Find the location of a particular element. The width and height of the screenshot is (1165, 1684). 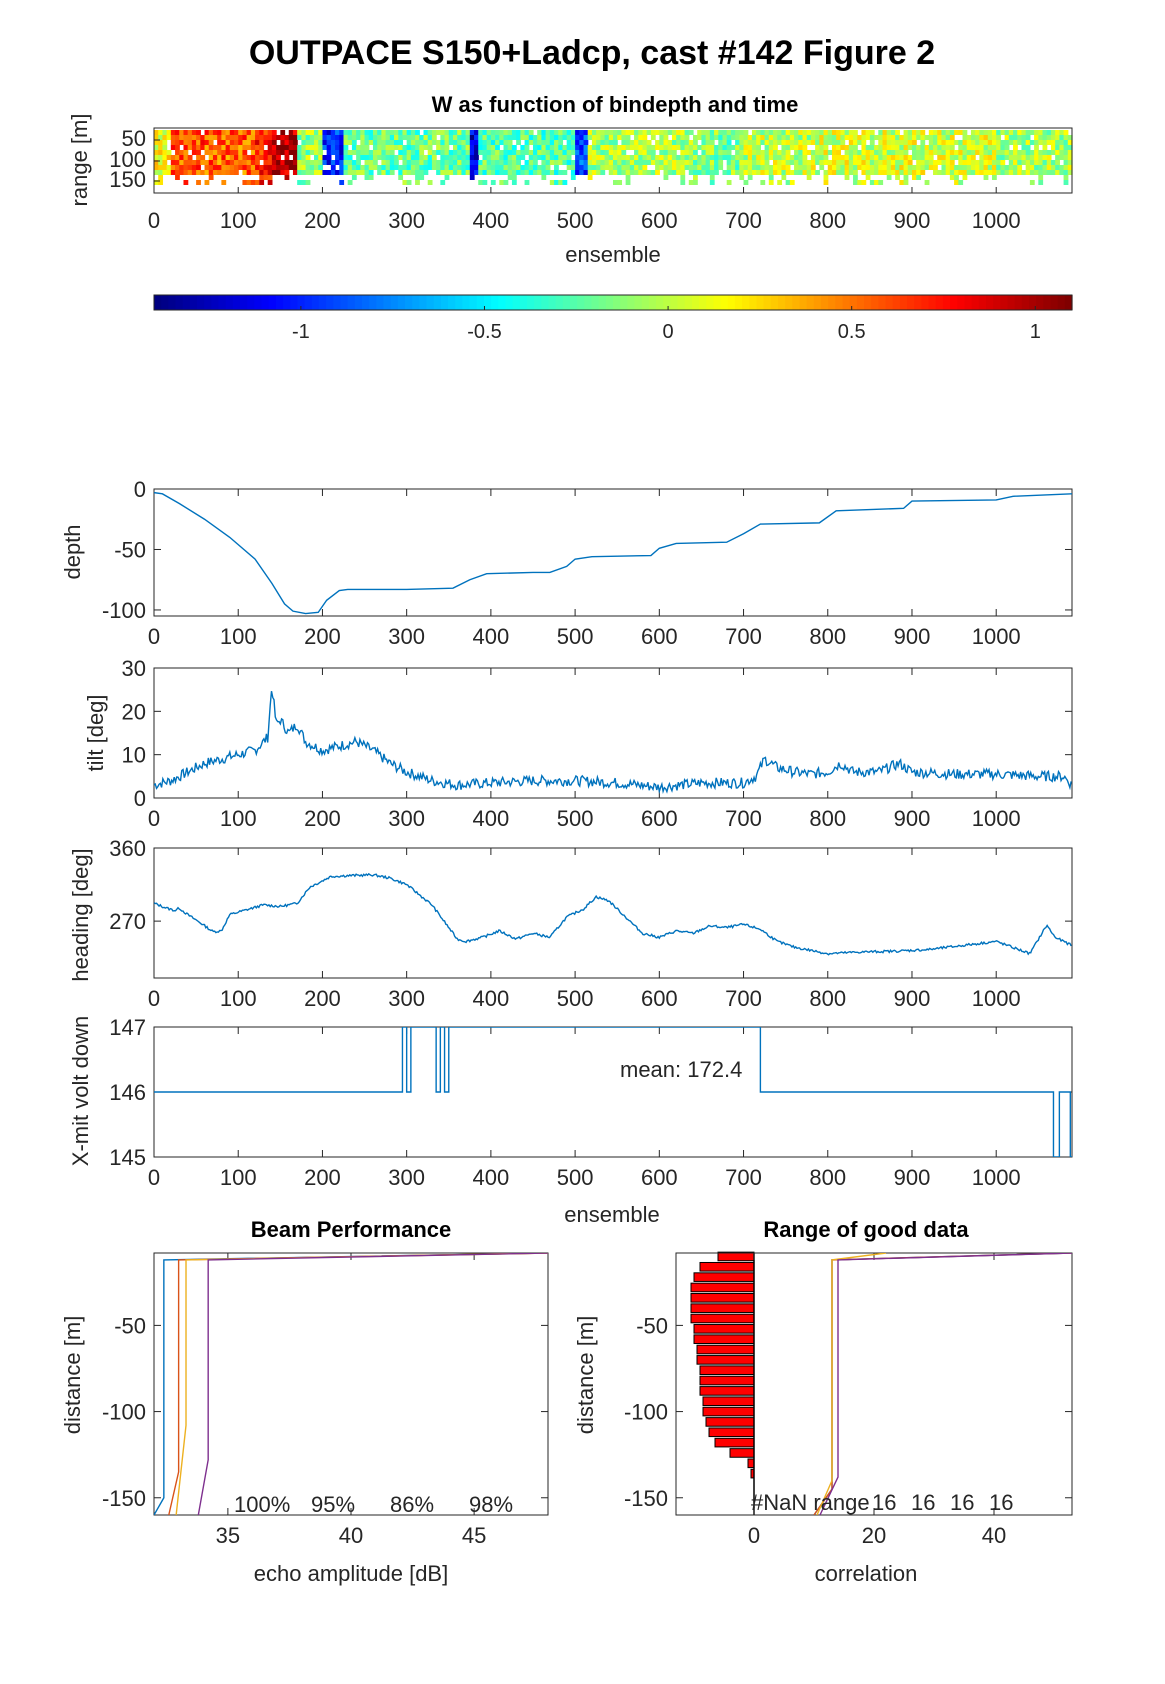

w-image-ylabel: range [m] is located at coordinates (79, 160).